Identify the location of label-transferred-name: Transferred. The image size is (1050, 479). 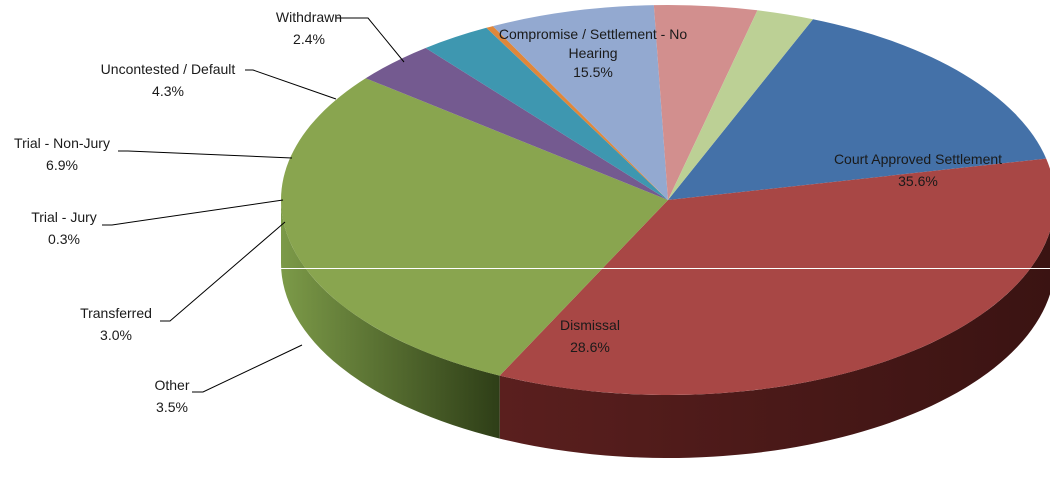
(116, 313).